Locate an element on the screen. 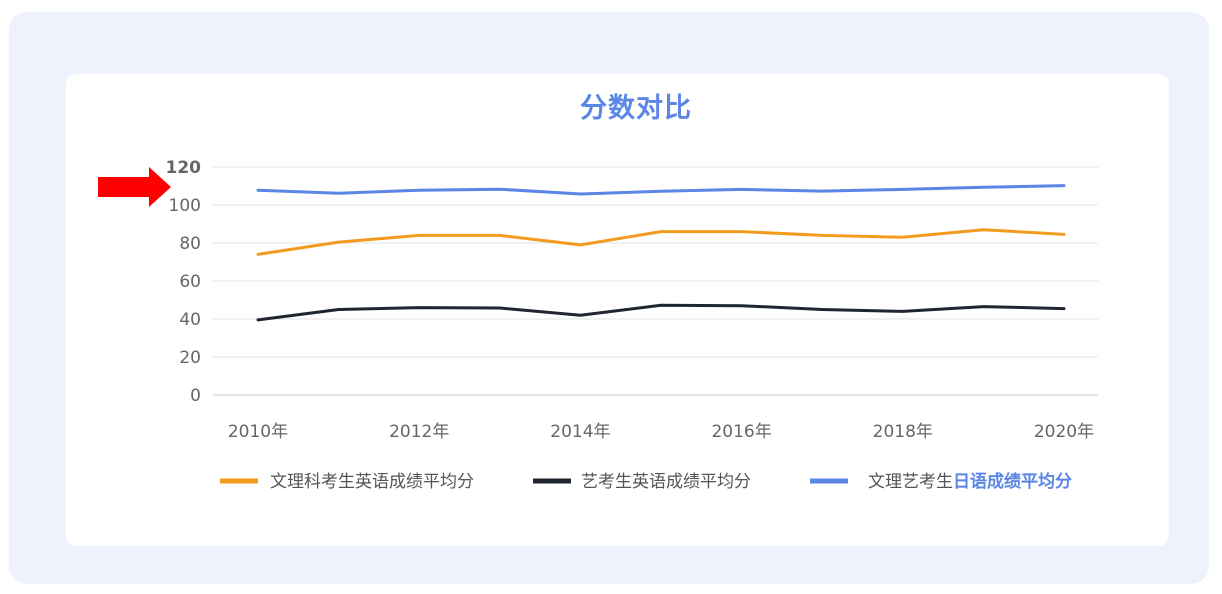 The width and height of the screenshot is (1222, 594). highlight-arrow-icon is located at coordinates (134, 187).